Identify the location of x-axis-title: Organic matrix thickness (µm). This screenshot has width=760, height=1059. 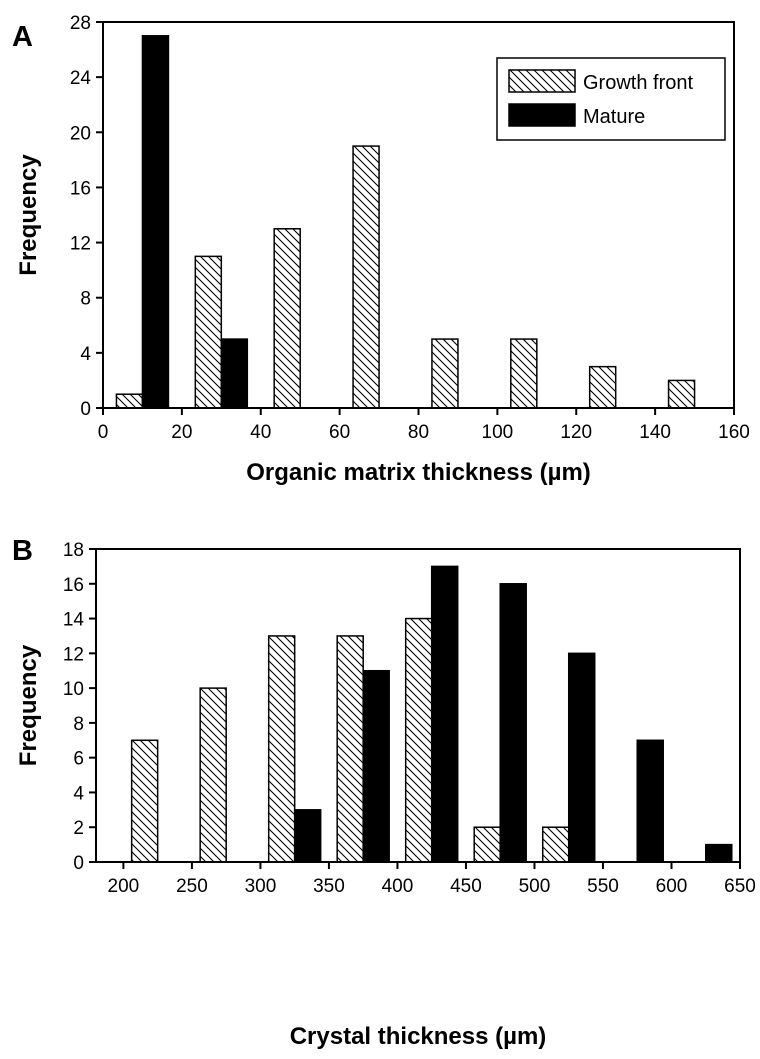
(418, 472).